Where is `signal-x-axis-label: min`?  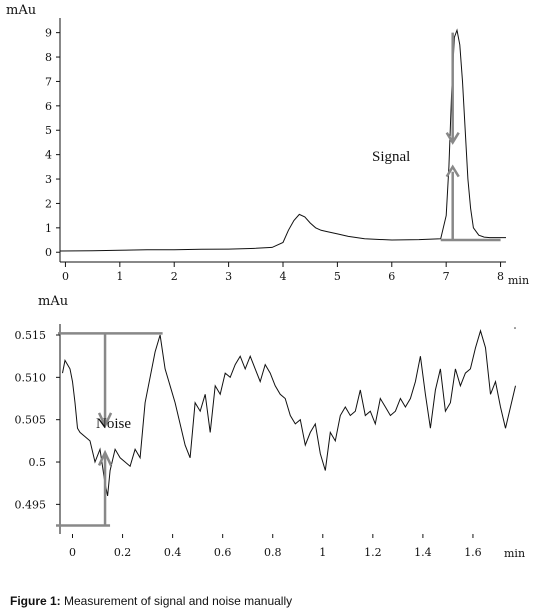
signal-x-axis-label: min is located at coordinates (518, 280).